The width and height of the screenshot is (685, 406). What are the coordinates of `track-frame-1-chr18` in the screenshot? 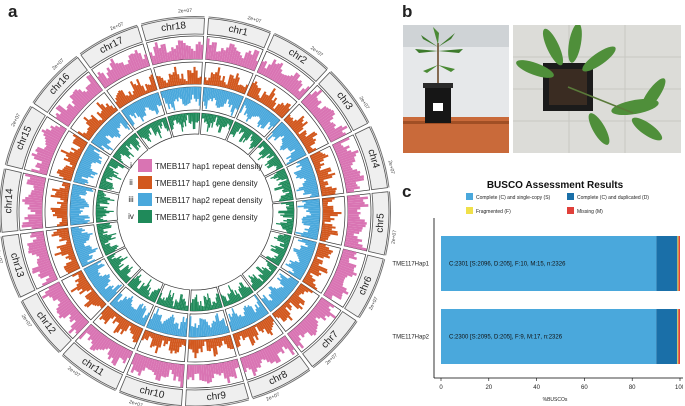 It's located at (175, 50).